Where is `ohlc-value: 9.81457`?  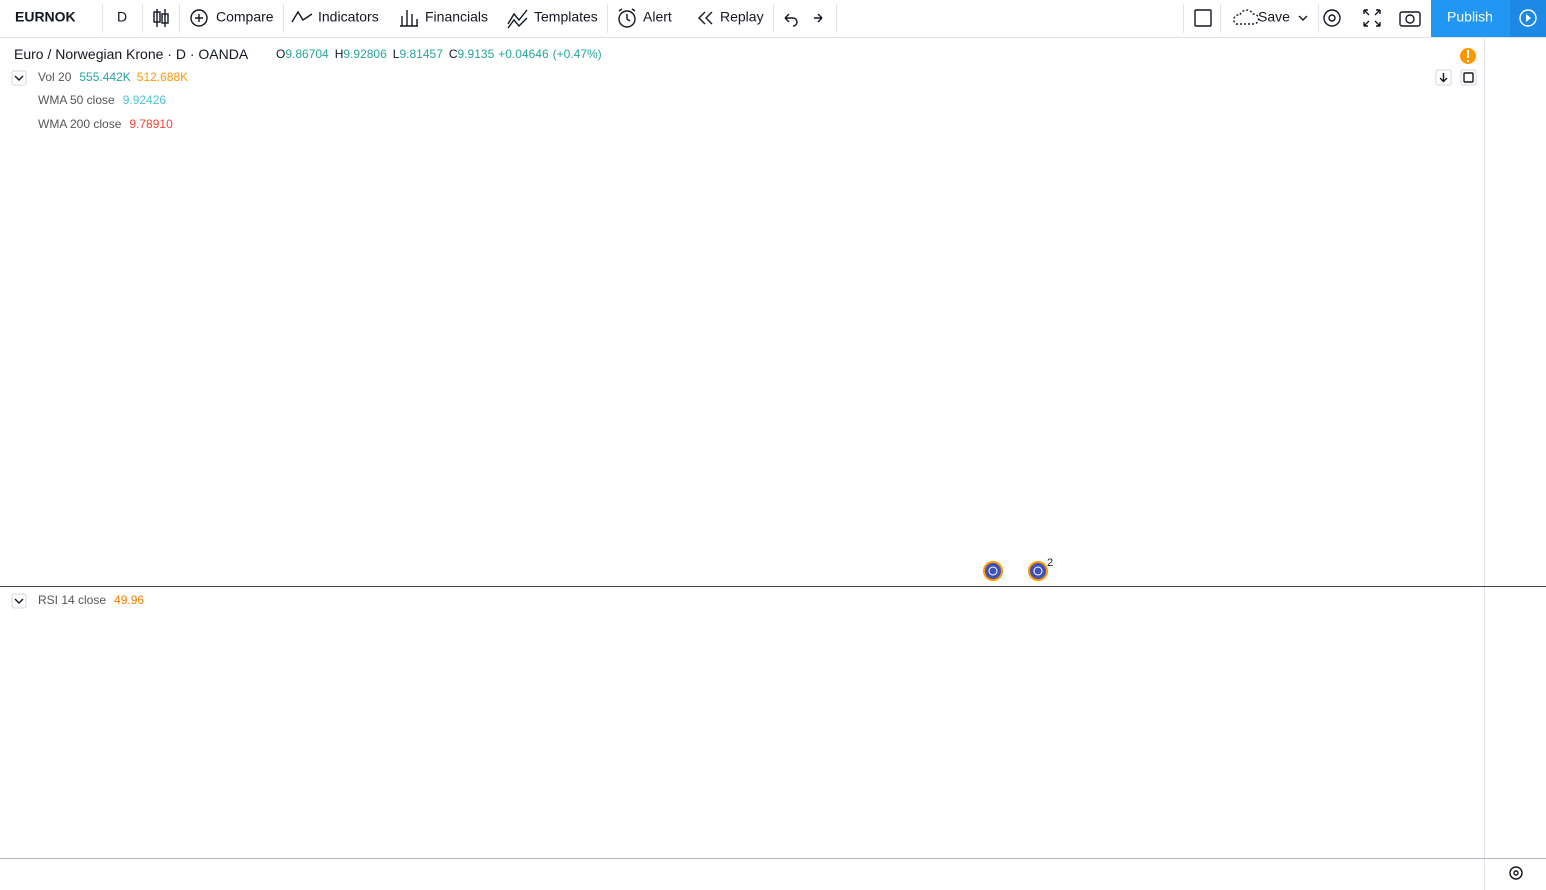
ohlc-value: 9.81457 is located at coordinates (421, 54).